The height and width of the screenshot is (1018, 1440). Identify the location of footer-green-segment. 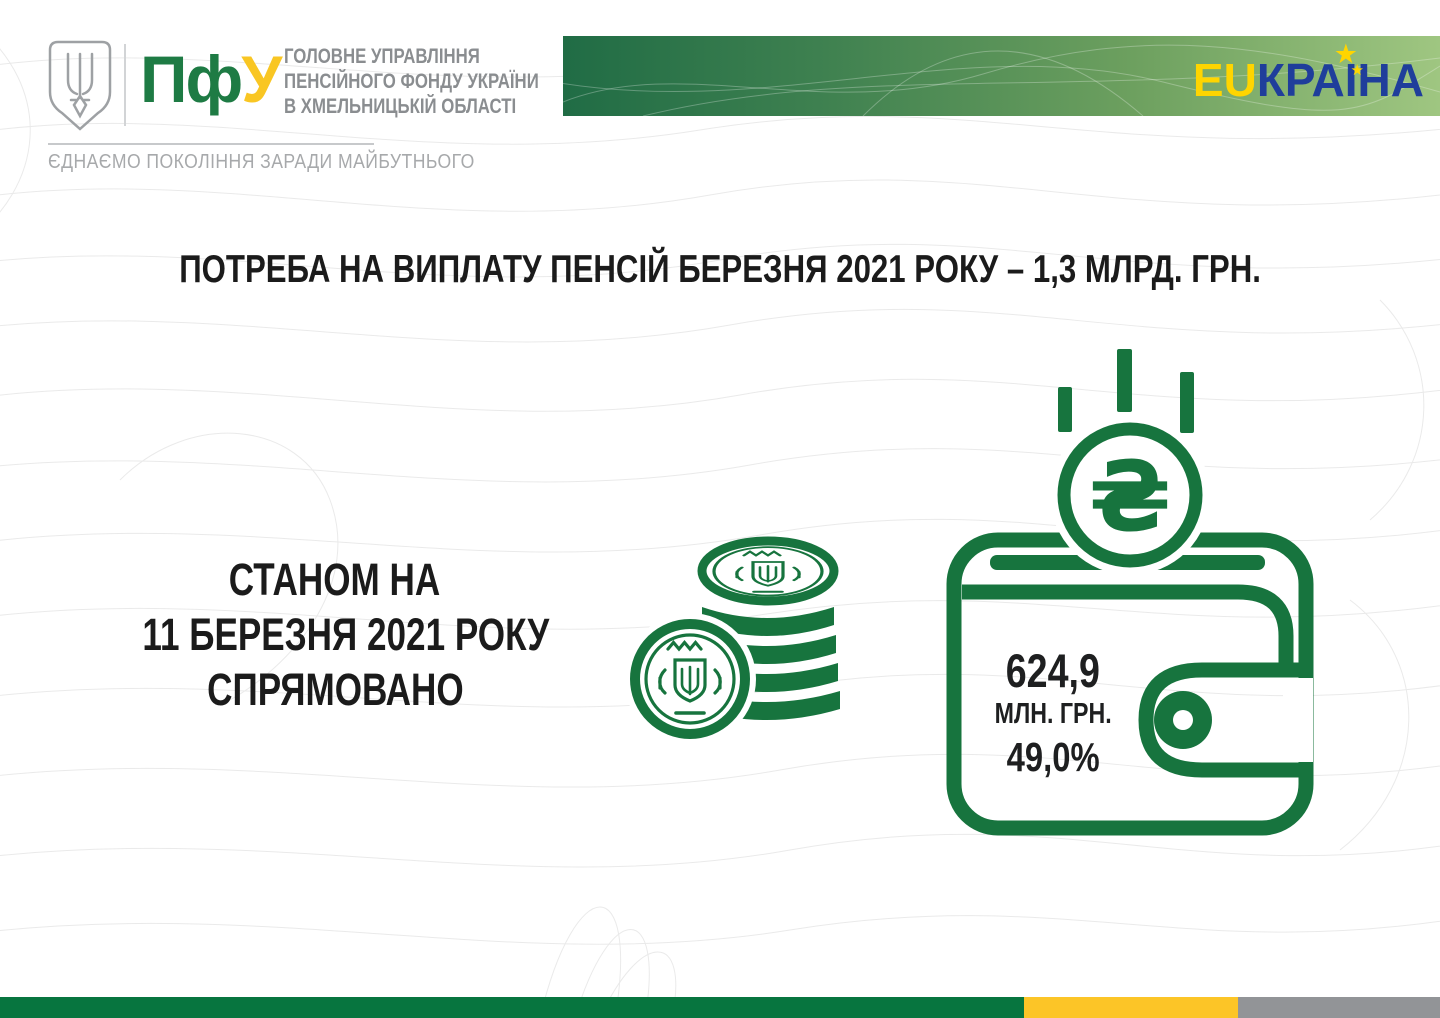
(512, 1007).